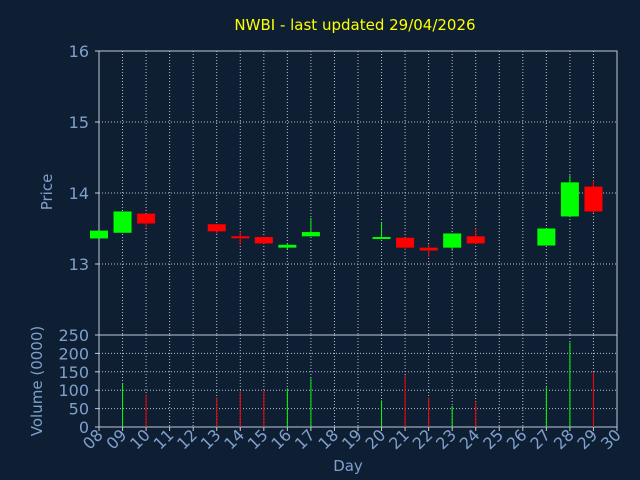 The height and width of the screenshot is (480, 640). I want to click on volume-tick-label: 250, so click(73, 335).